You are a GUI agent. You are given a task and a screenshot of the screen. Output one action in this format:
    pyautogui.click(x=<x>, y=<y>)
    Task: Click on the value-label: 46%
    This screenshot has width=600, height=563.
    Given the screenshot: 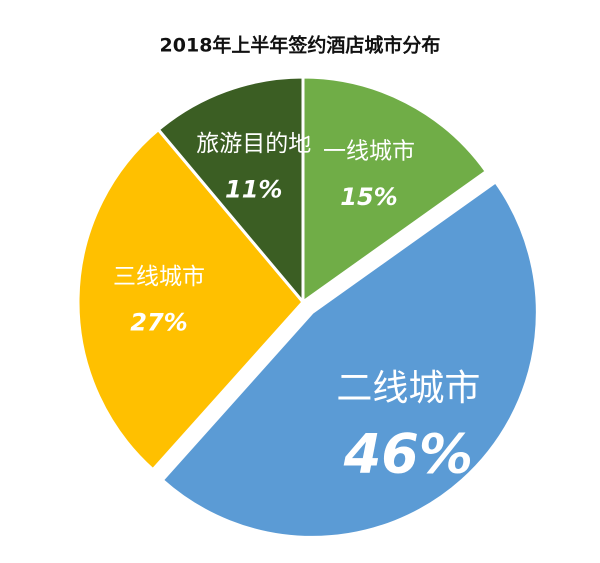 What is the action you would take?
    pyautogui.click(x=408, y=453)
    